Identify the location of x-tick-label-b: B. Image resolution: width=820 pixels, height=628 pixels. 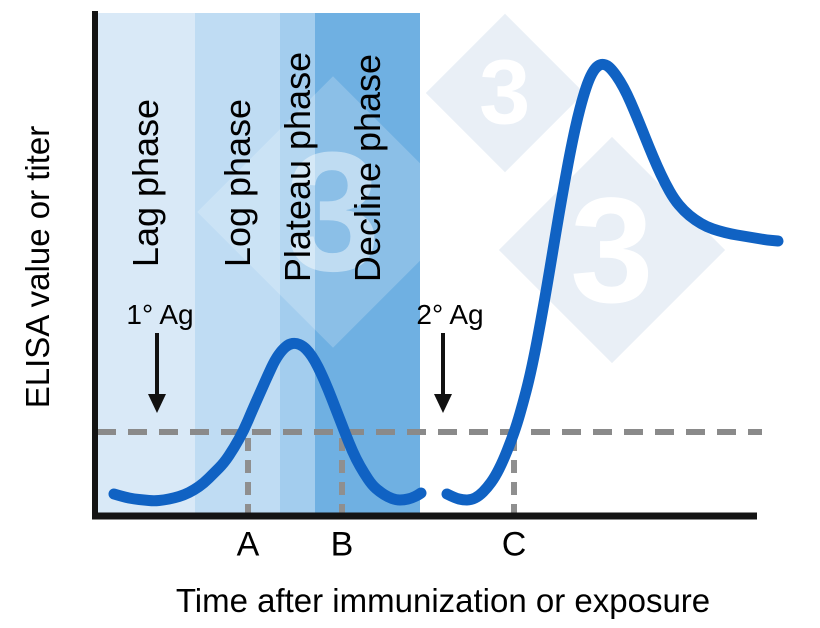
(342, 544).